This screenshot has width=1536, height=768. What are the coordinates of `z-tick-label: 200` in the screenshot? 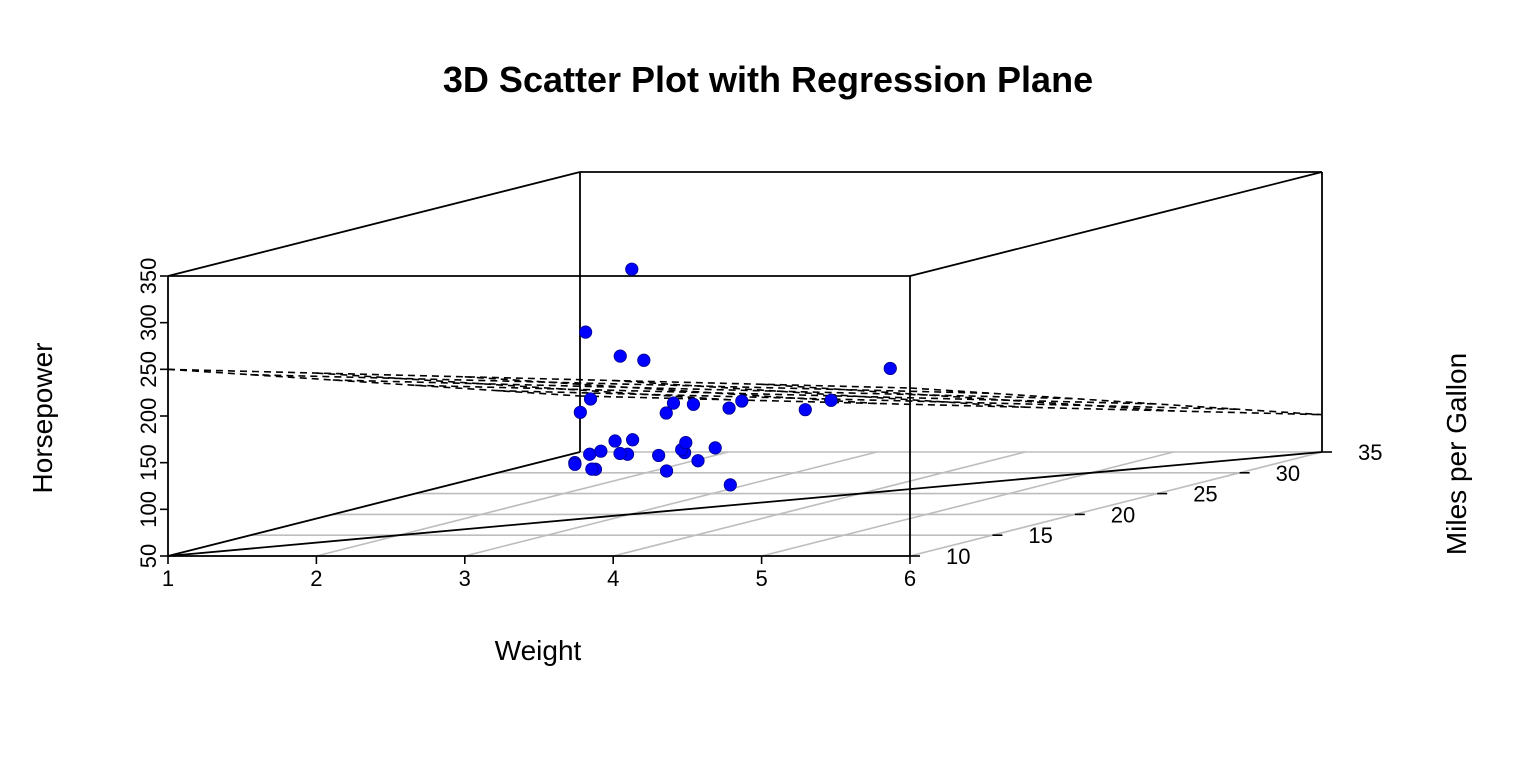 It's located at (148, 416).